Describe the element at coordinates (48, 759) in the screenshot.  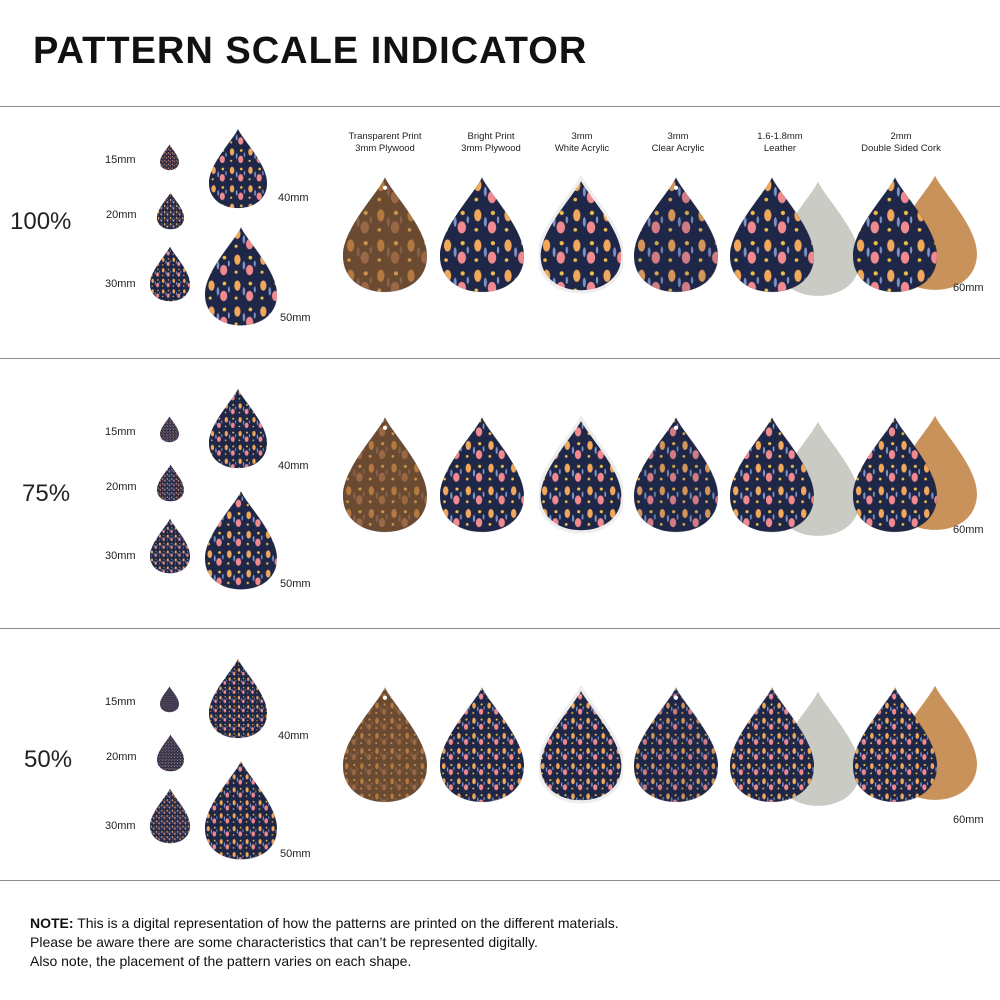
I see `scale-label: 50%` at that location.